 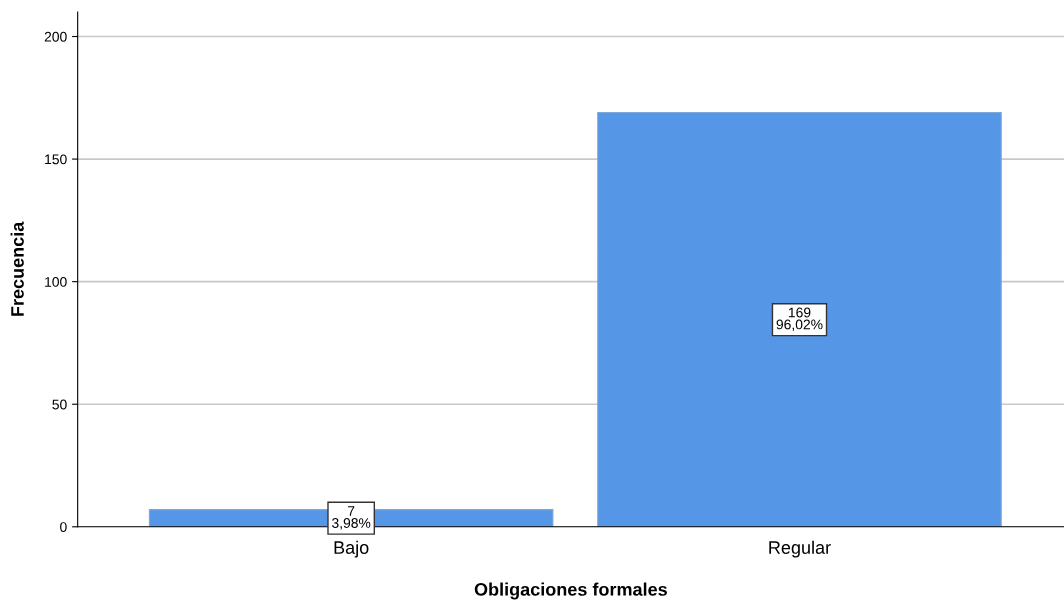 What do you see at coordinates (55, 36) in the screenshot?
I see `y-tick-label: 200` at bounding box center [55, 36].